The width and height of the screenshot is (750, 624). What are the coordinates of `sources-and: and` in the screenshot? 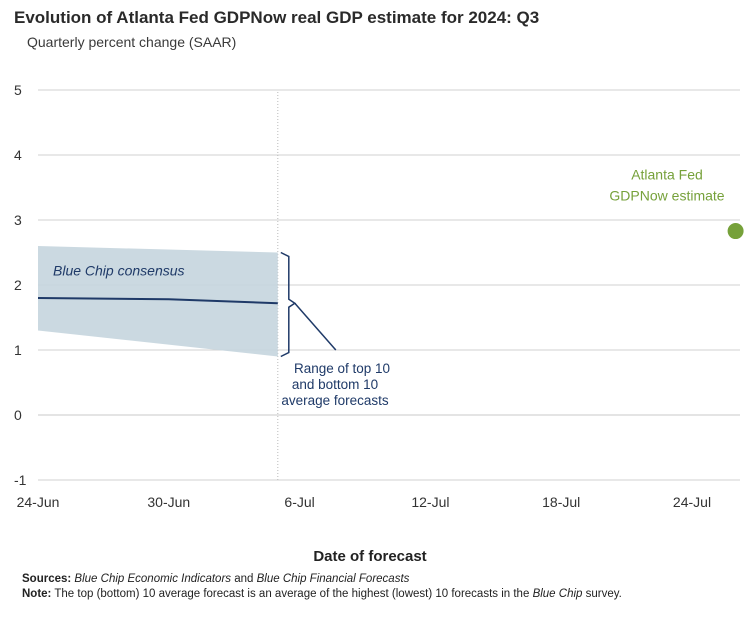 It's located at (244, 579).